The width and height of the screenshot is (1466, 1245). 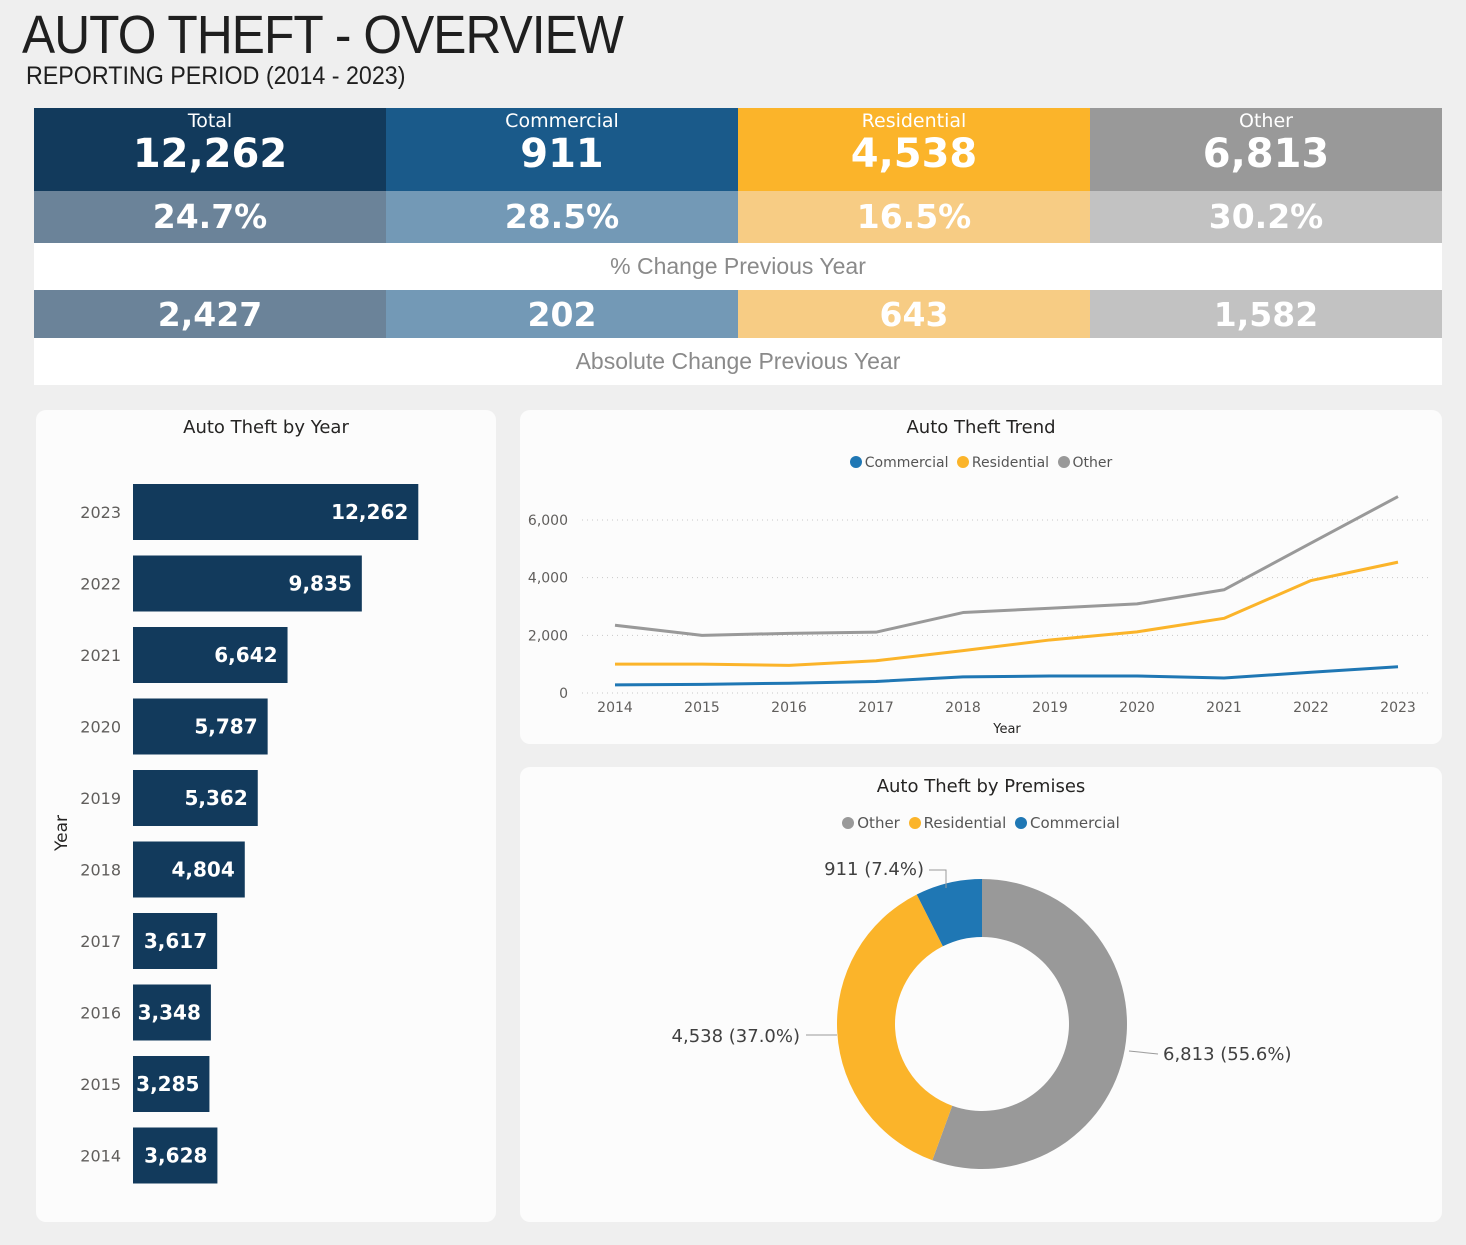 I want to click on kpi-card-other: Other 6,813, so click(x=1266, y=149).